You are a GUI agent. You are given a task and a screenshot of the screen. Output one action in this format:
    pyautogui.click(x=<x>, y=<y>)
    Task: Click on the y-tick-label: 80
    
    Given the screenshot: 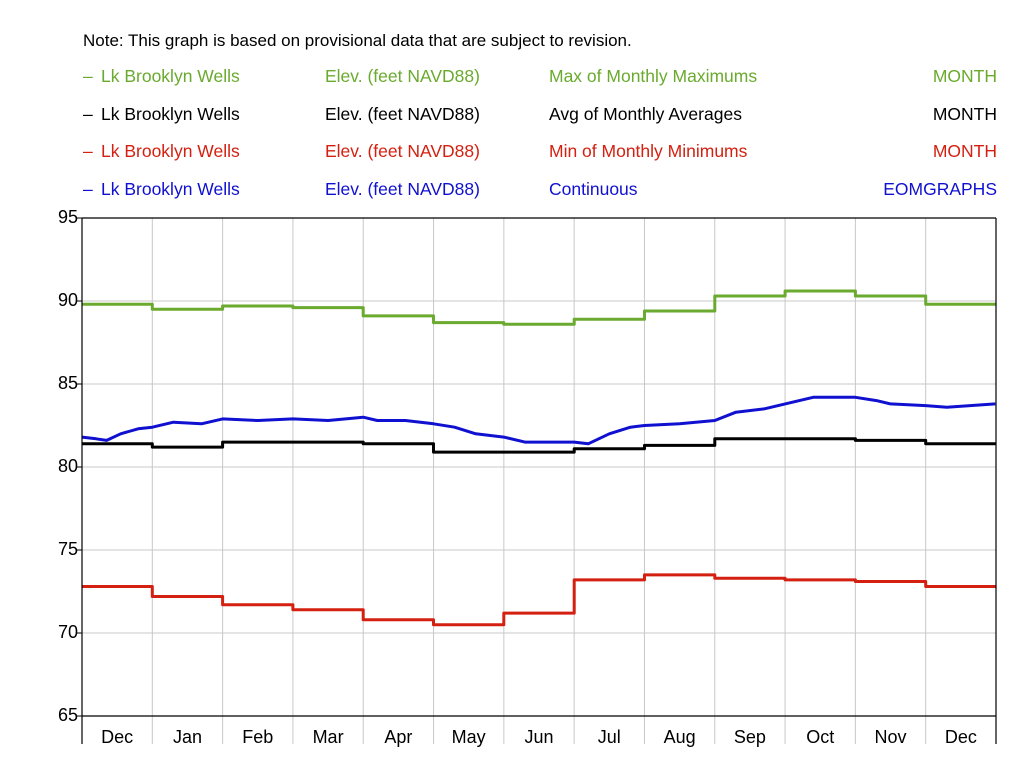 What is the action you would take?
    pyautogui.click(x=68, y=466)
    